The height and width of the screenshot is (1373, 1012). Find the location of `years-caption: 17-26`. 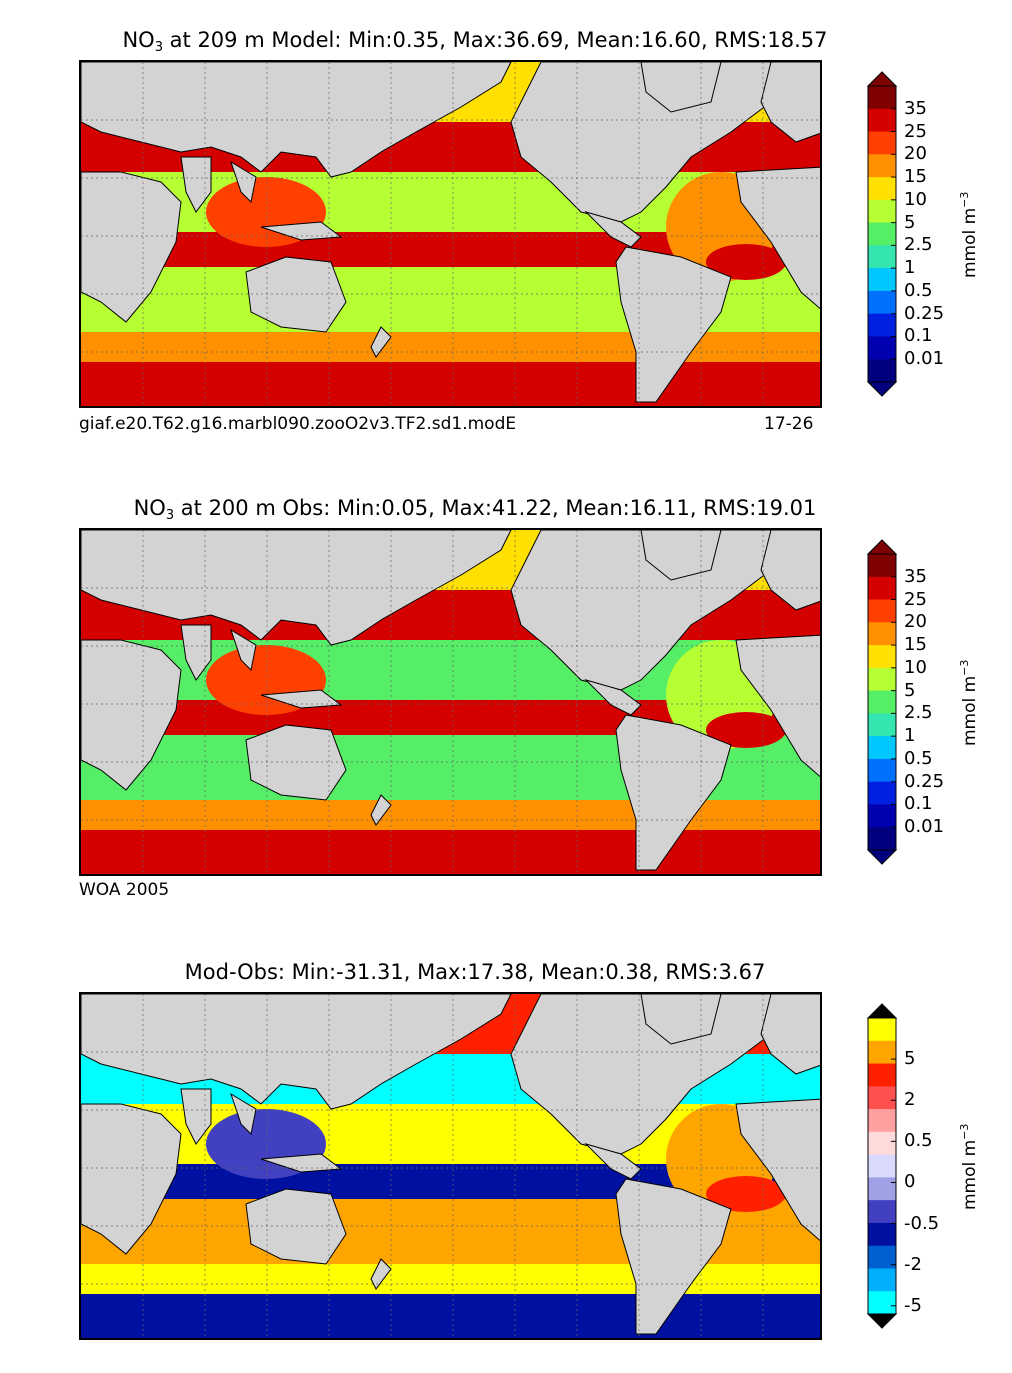

years-caption: 17-26 is located at coordinates (789, 424).